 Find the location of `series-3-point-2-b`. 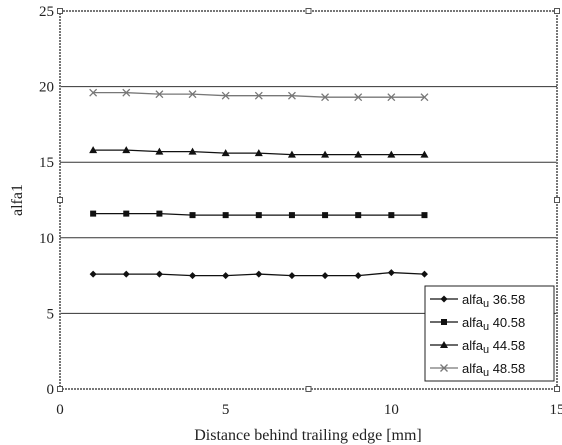

series-3-point-2-b is located at coordinates (159, 94).